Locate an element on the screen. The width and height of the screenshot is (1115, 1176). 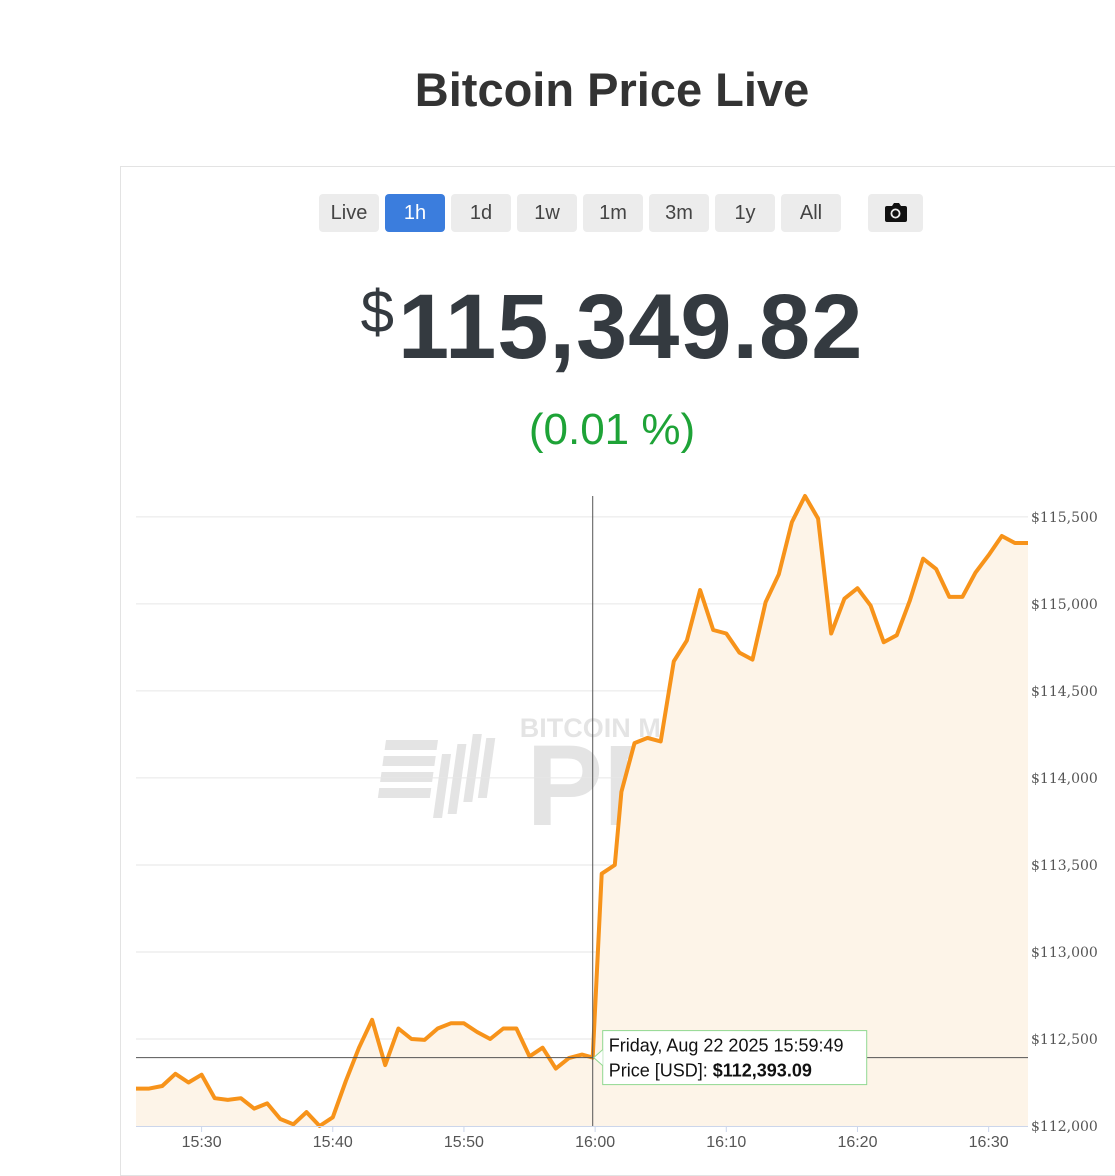
y-tick-label: $115,000 is located at coordinates (1064, 605).